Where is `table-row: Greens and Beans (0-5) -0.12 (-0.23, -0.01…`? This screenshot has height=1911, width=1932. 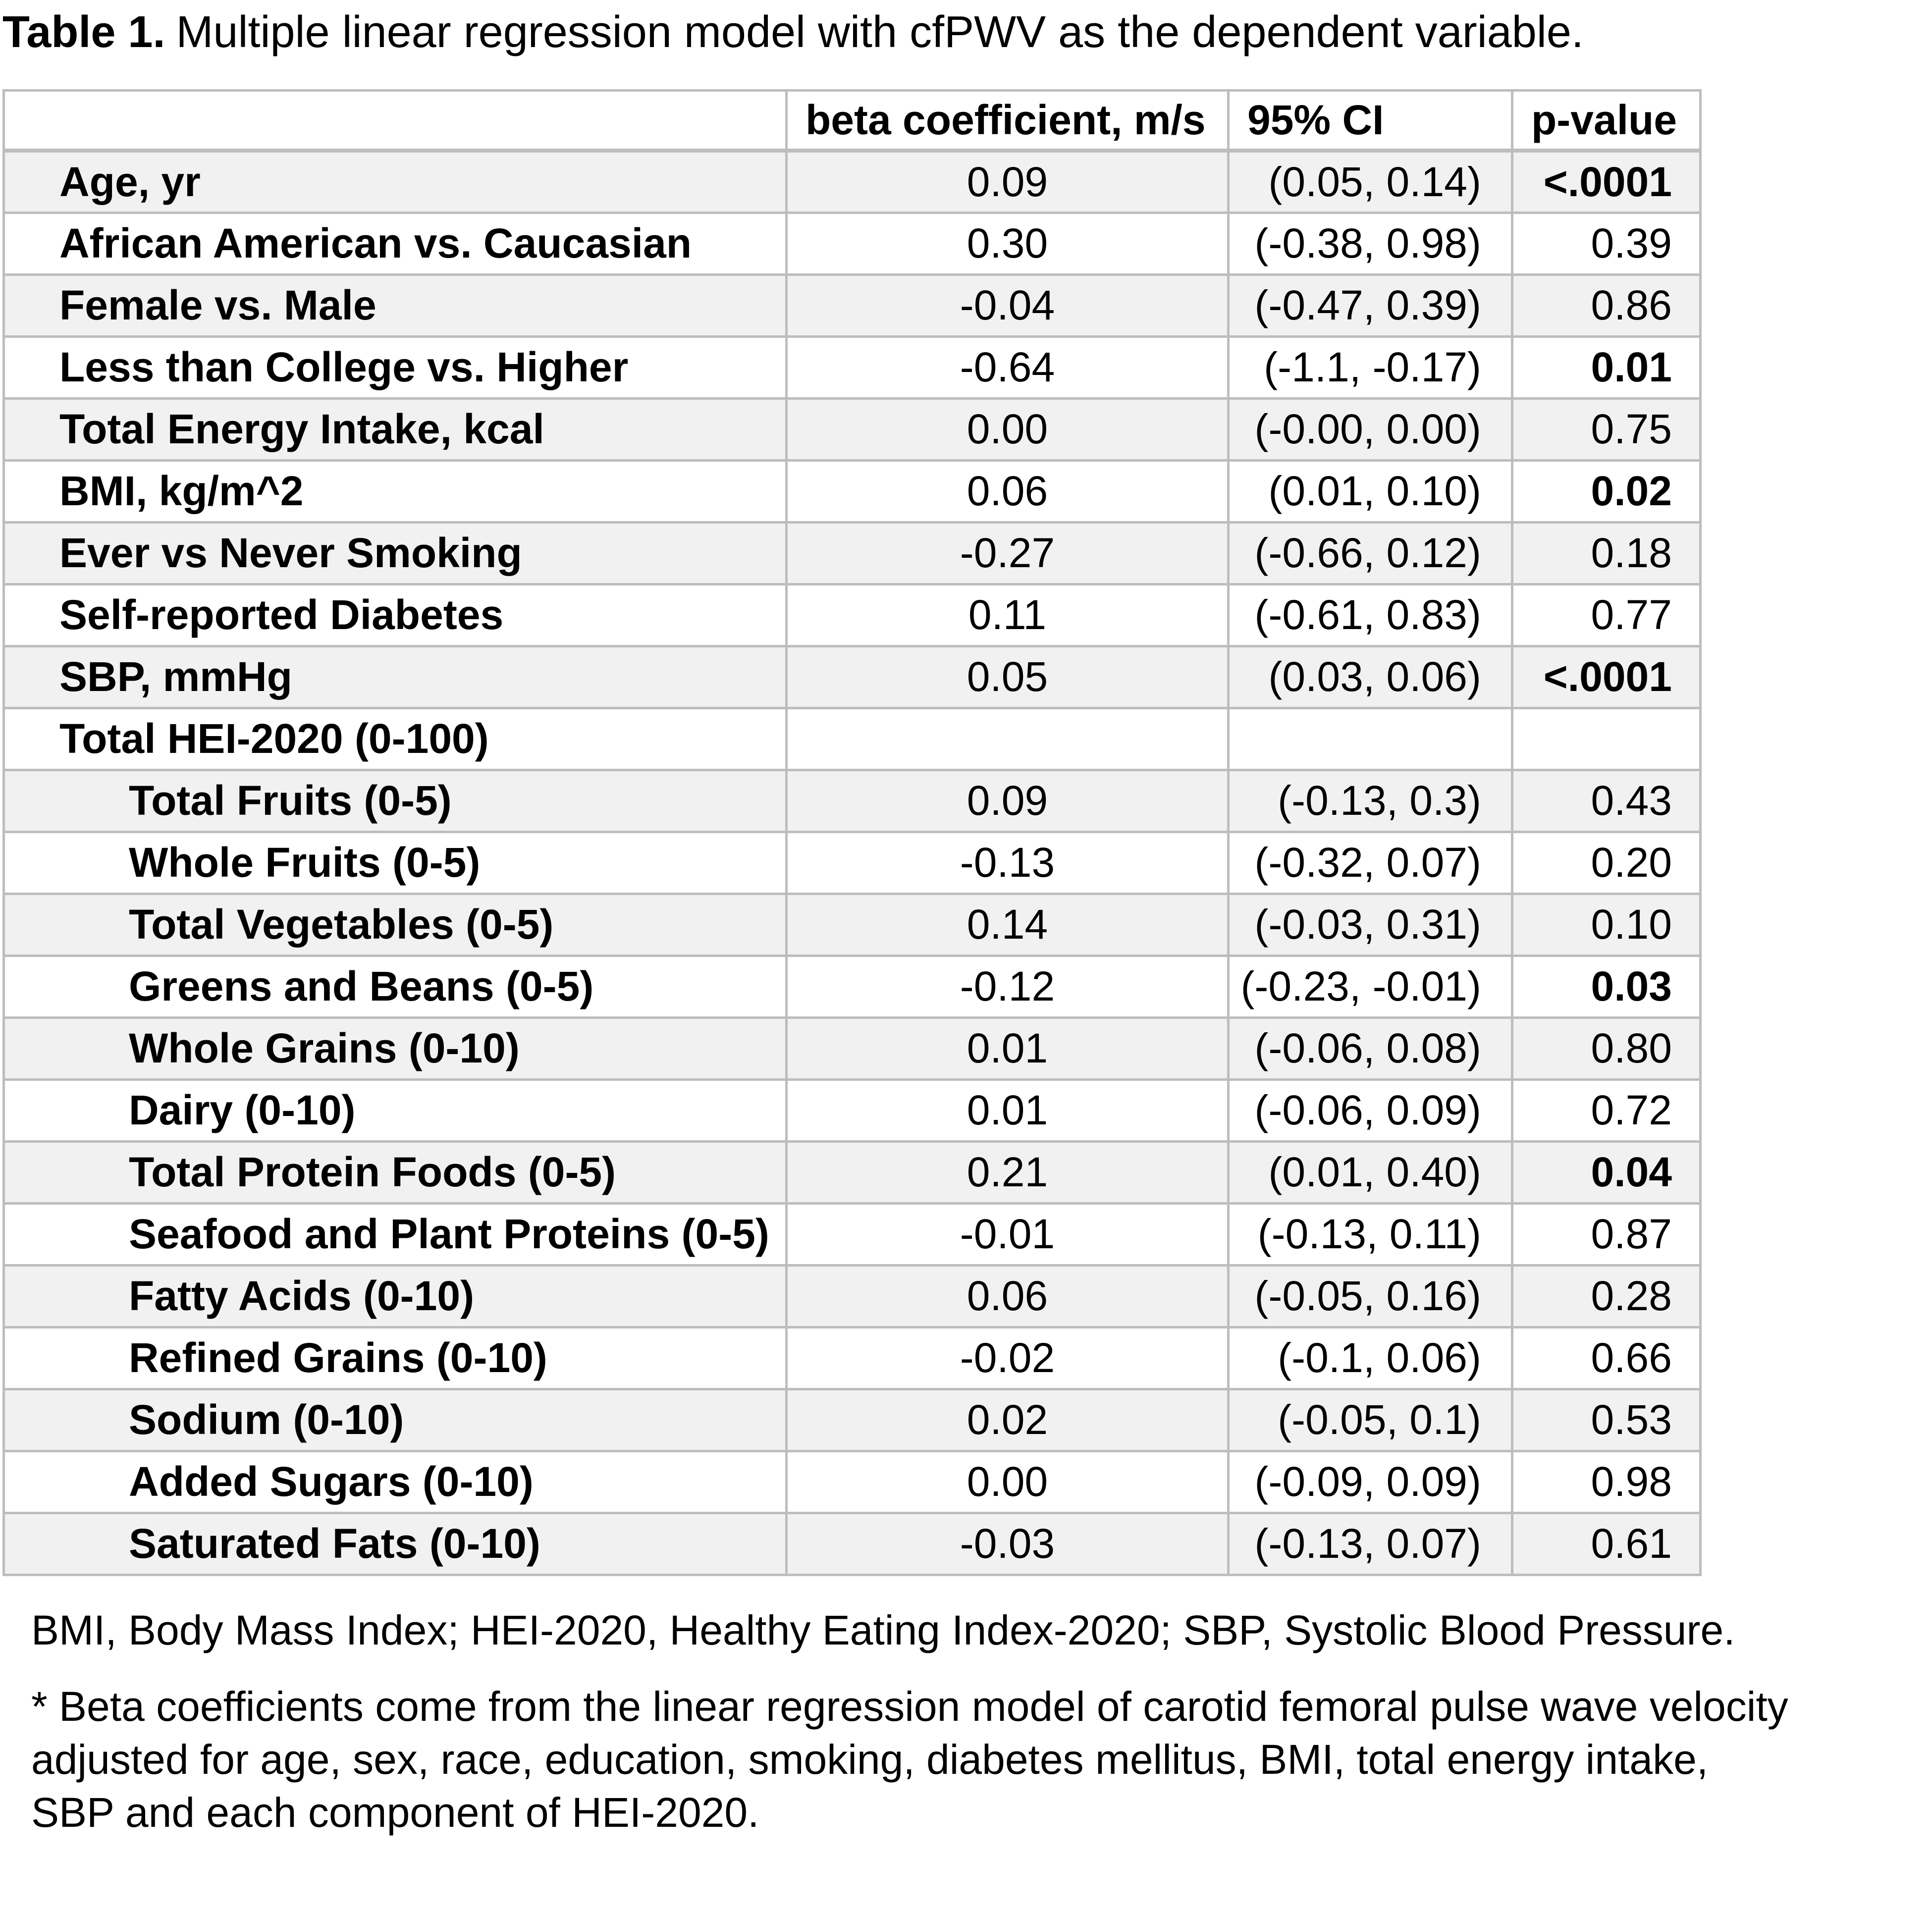 table-row: Greens and Beans (0-5) -0.12 (-0.23, -0.01… is located at coordinates (852, 986).